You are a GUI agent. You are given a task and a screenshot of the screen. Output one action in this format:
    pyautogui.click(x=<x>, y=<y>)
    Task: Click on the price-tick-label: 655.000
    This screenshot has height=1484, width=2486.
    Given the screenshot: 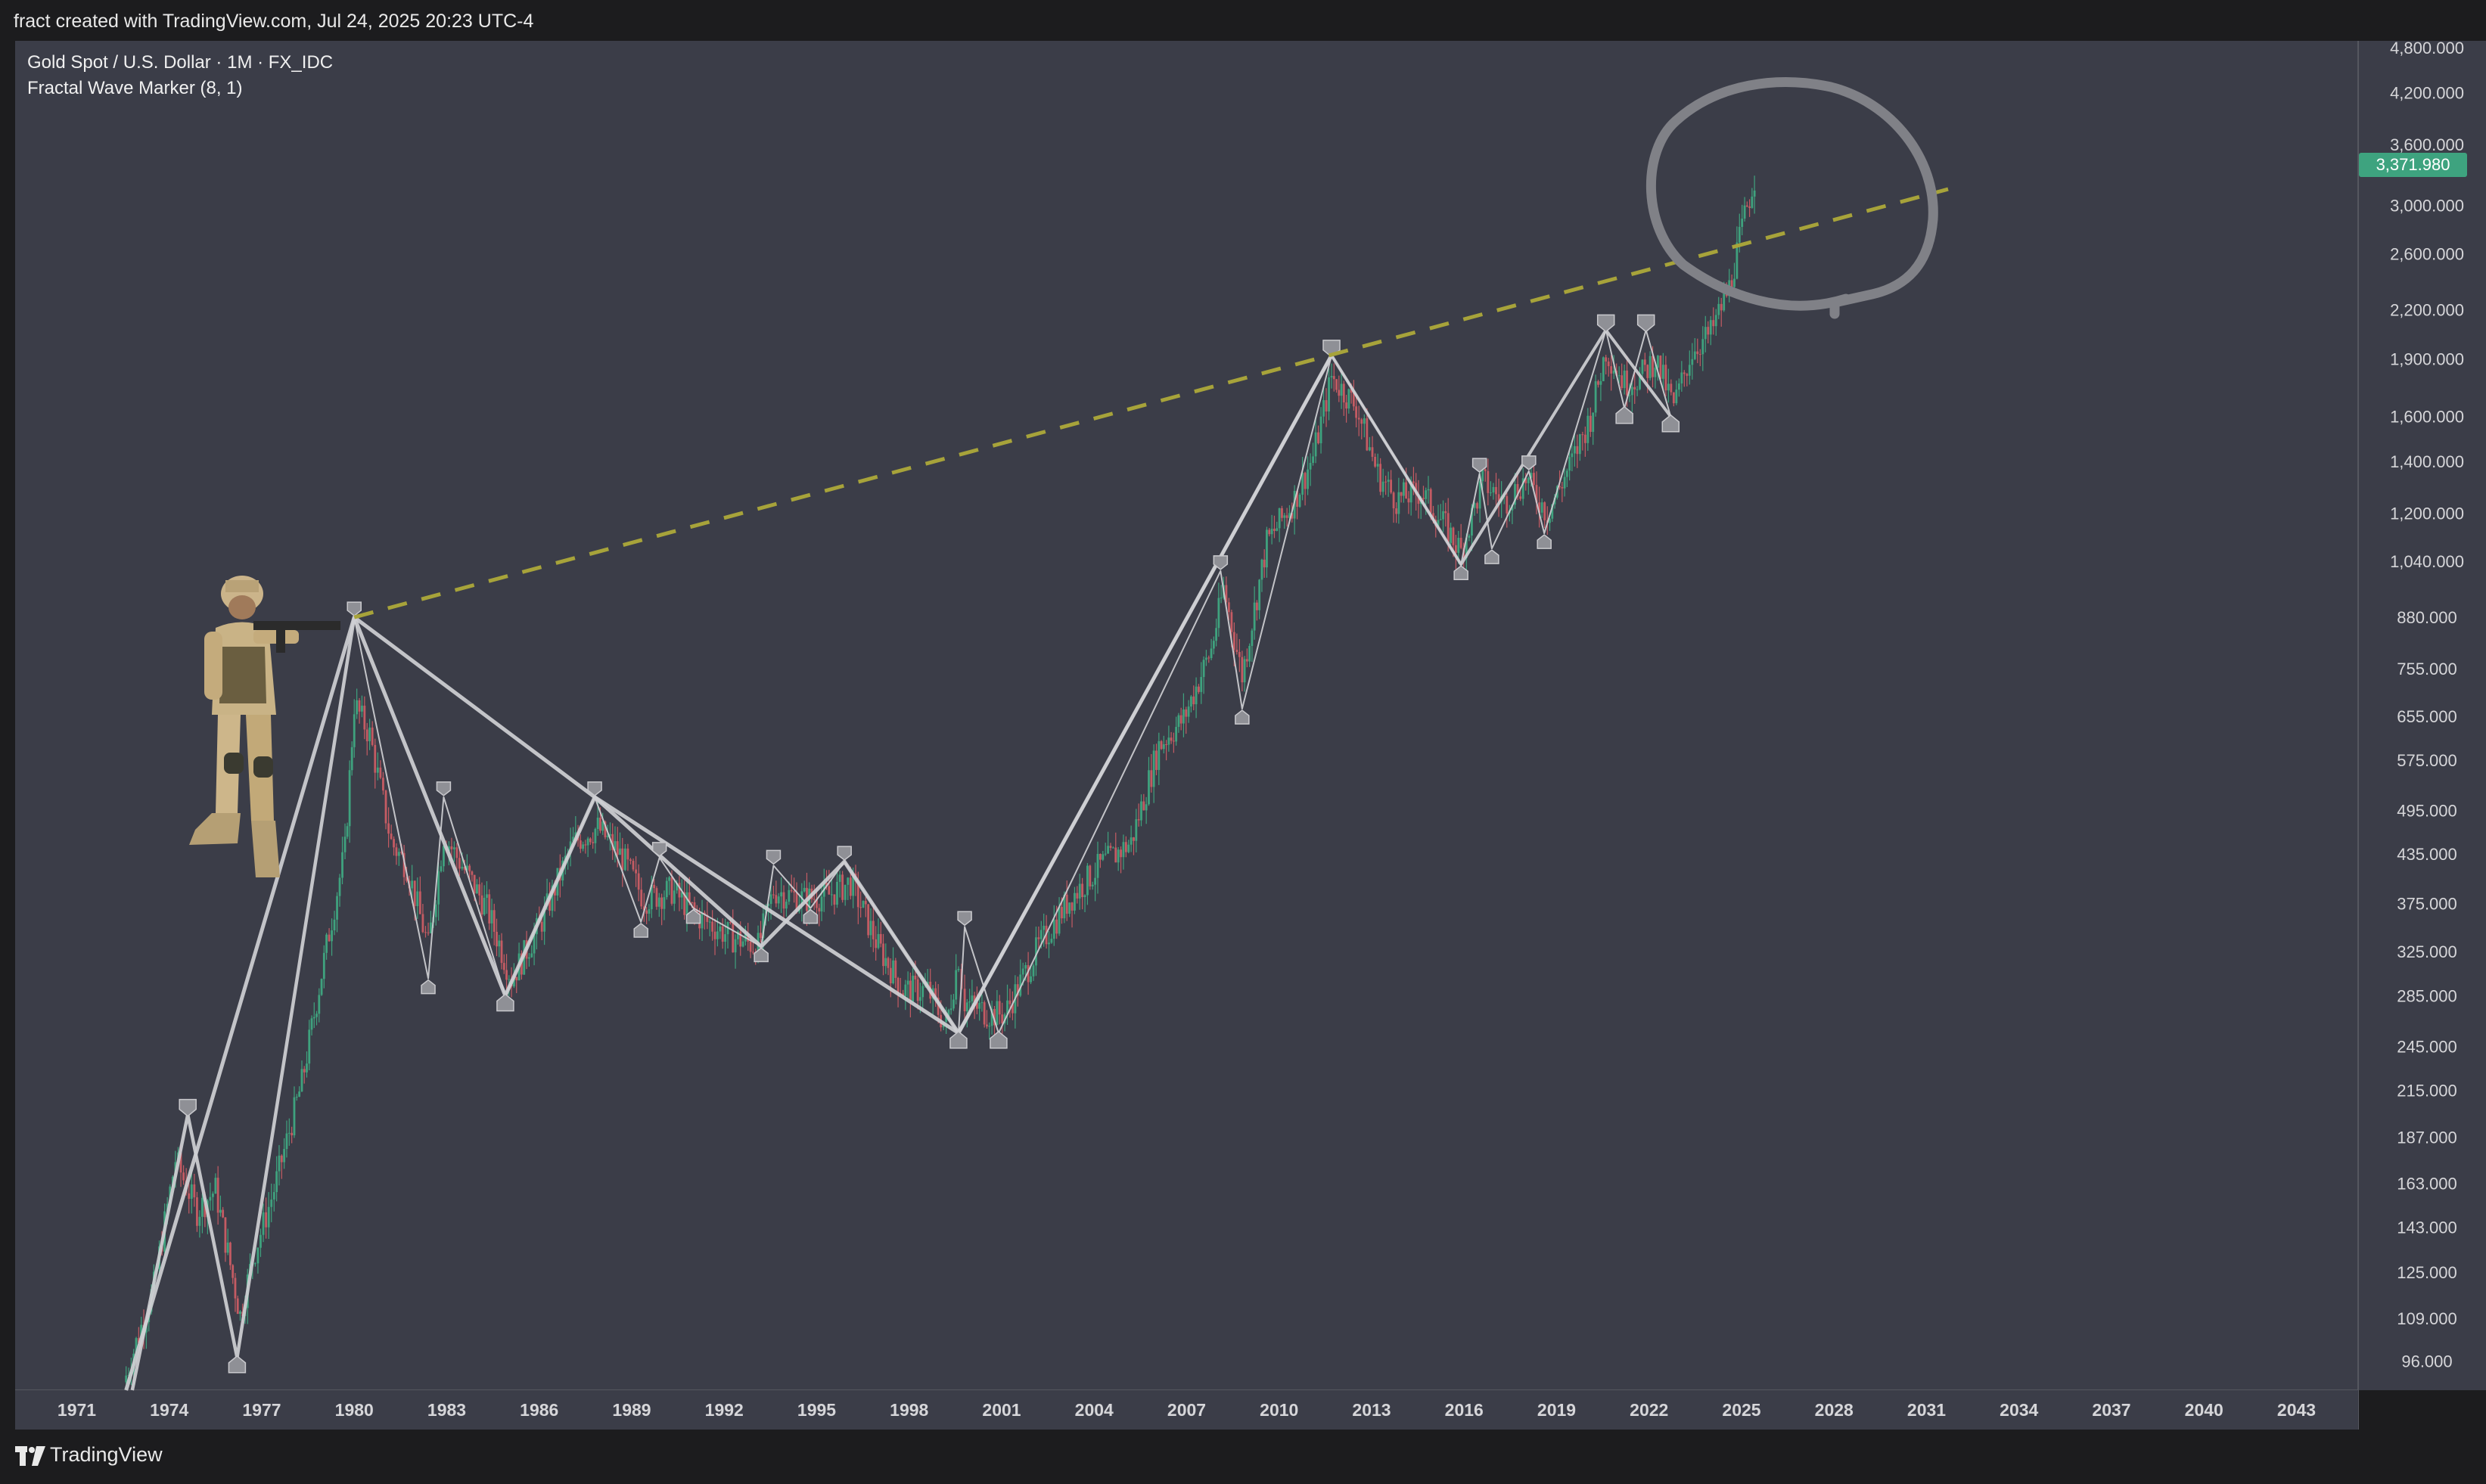 What is the action you would take?
    pyautogui.click(x=2427, y=716)
    